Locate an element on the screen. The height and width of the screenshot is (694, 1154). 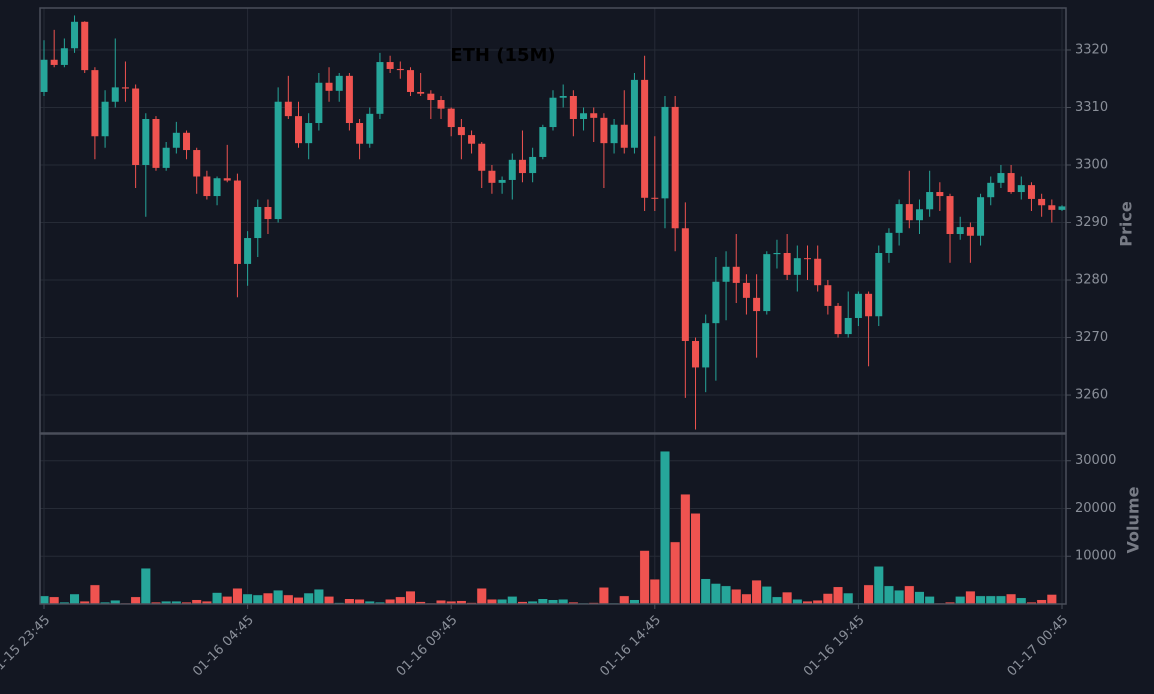
y-tick-label: 3260 is located at coordinates (1091, 395).